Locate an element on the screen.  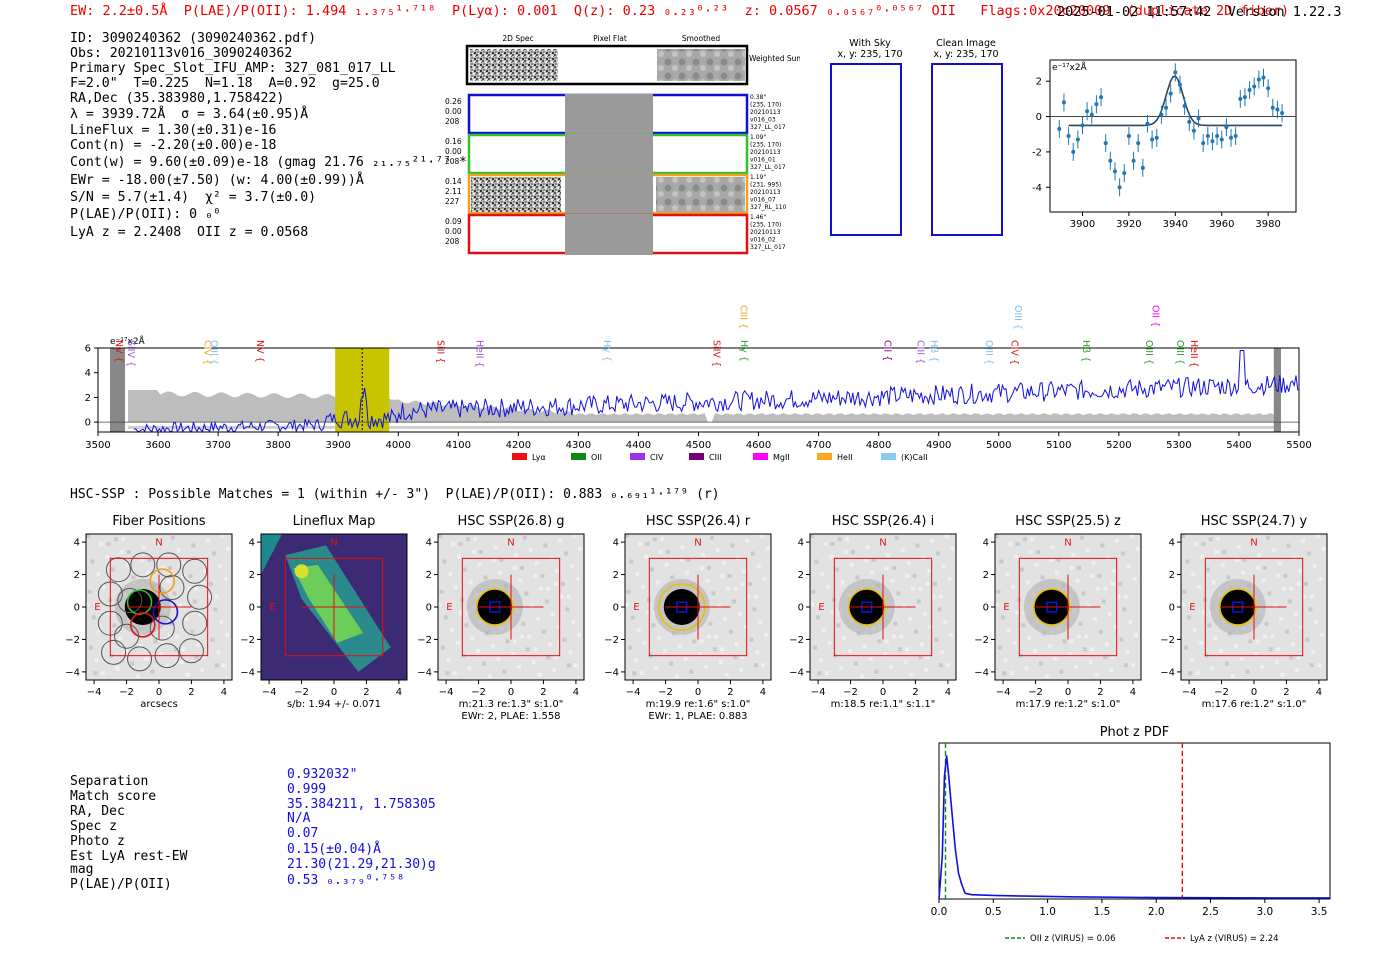
cutout-right-meta: 327_RL_110 is located at coordinates (768, 207).